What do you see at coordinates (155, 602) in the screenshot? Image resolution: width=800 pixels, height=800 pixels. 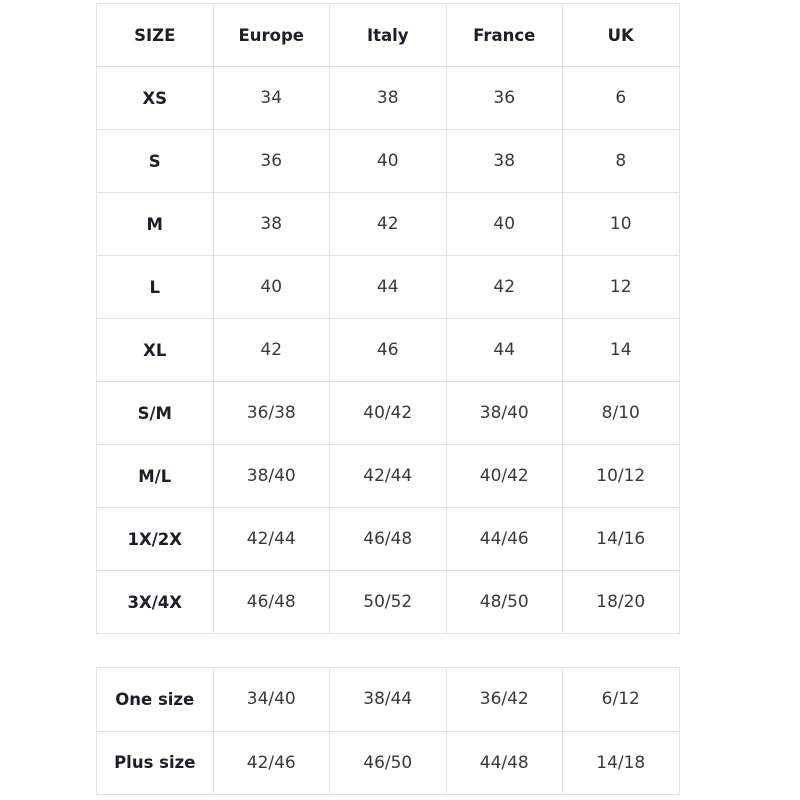 I see `size-label: 3X/4X` at bounding box center [155, 602].